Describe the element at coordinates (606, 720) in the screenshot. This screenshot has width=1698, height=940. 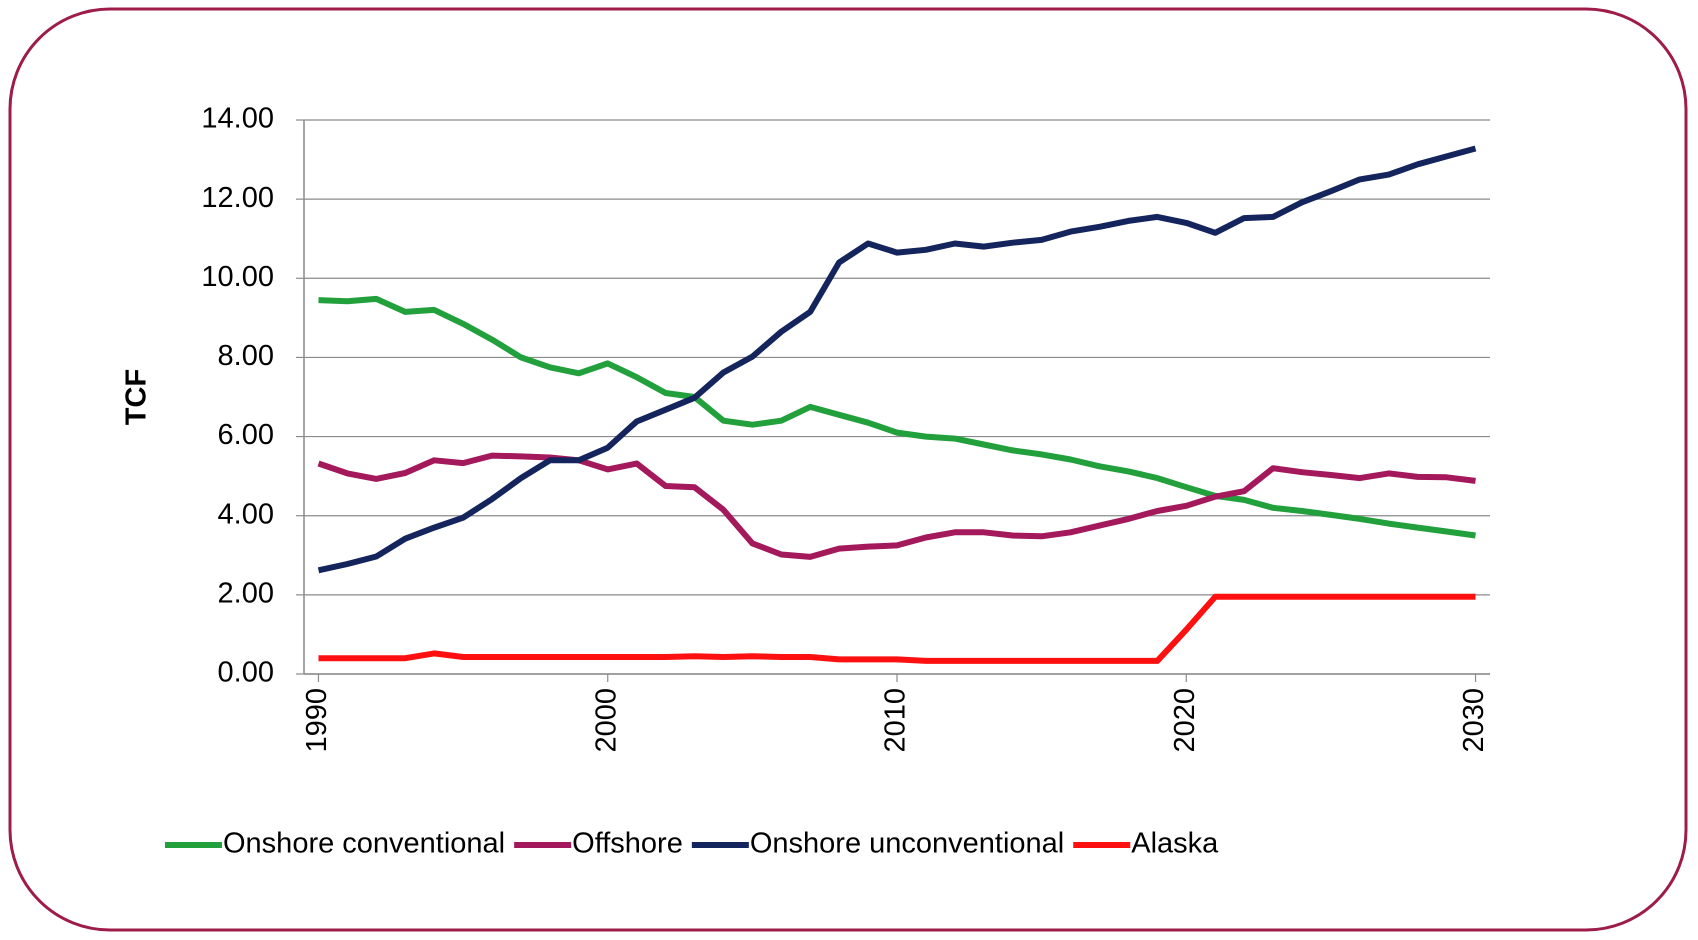
I see `x-tick-label: 2000` at that location.